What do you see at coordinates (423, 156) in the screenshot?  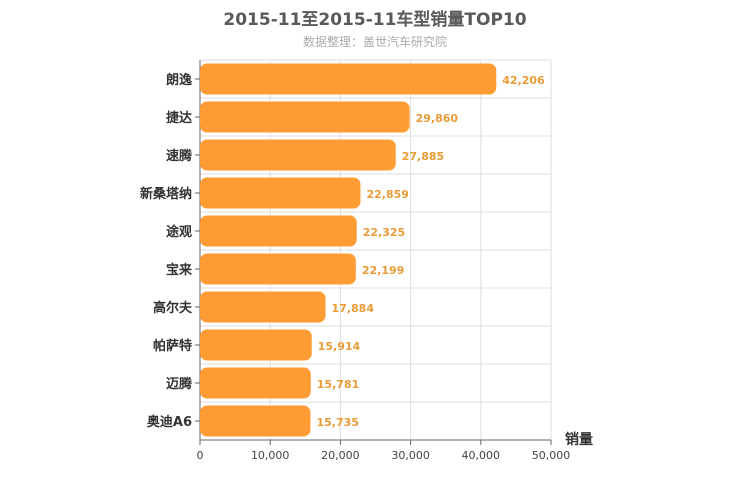 I see `data-label: 27,885` at bounding box center [423, 156].